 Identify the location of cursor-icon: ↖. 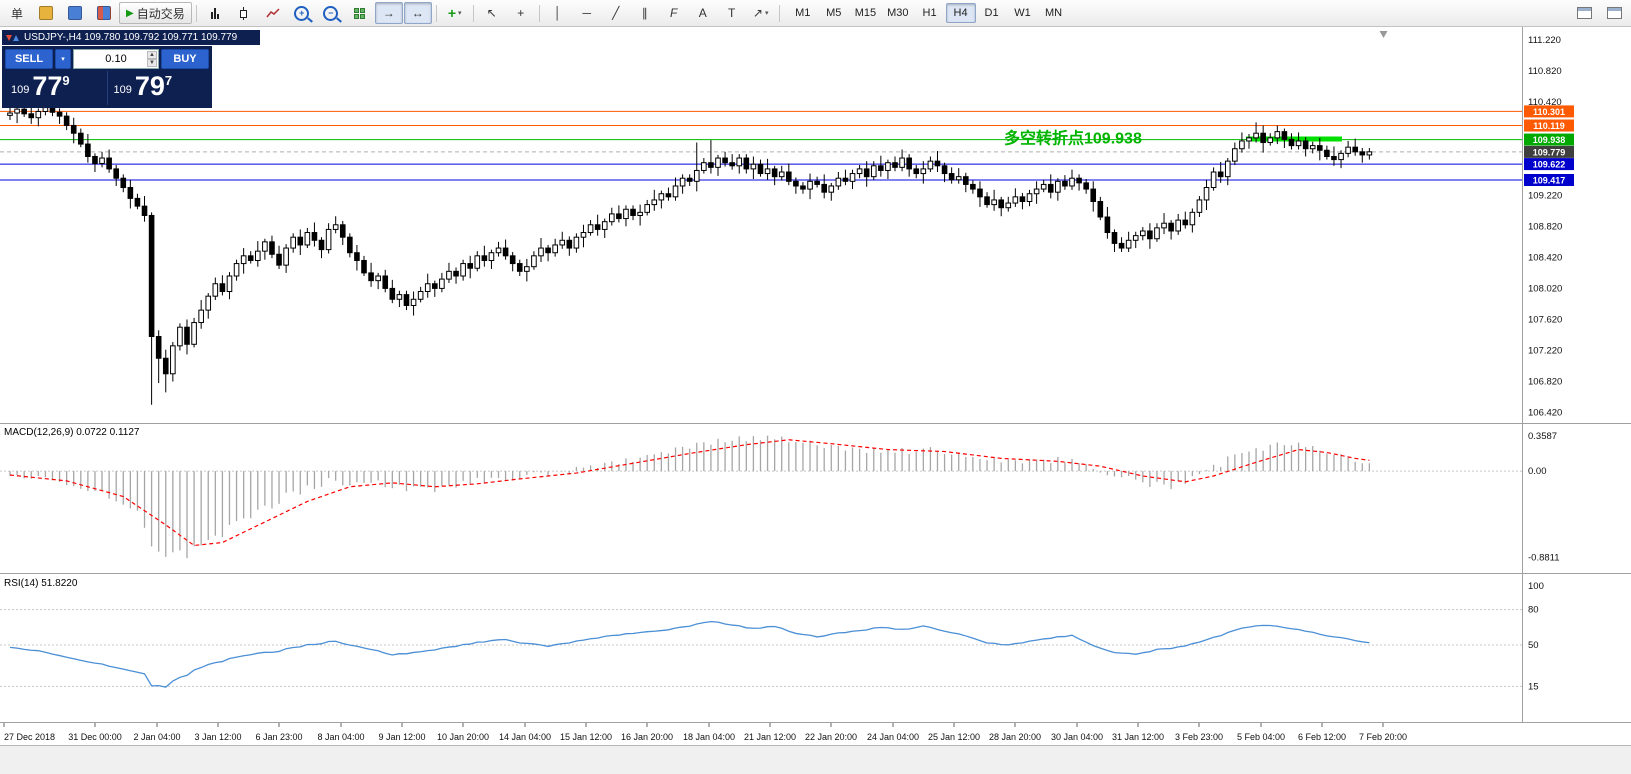
(491, 13).